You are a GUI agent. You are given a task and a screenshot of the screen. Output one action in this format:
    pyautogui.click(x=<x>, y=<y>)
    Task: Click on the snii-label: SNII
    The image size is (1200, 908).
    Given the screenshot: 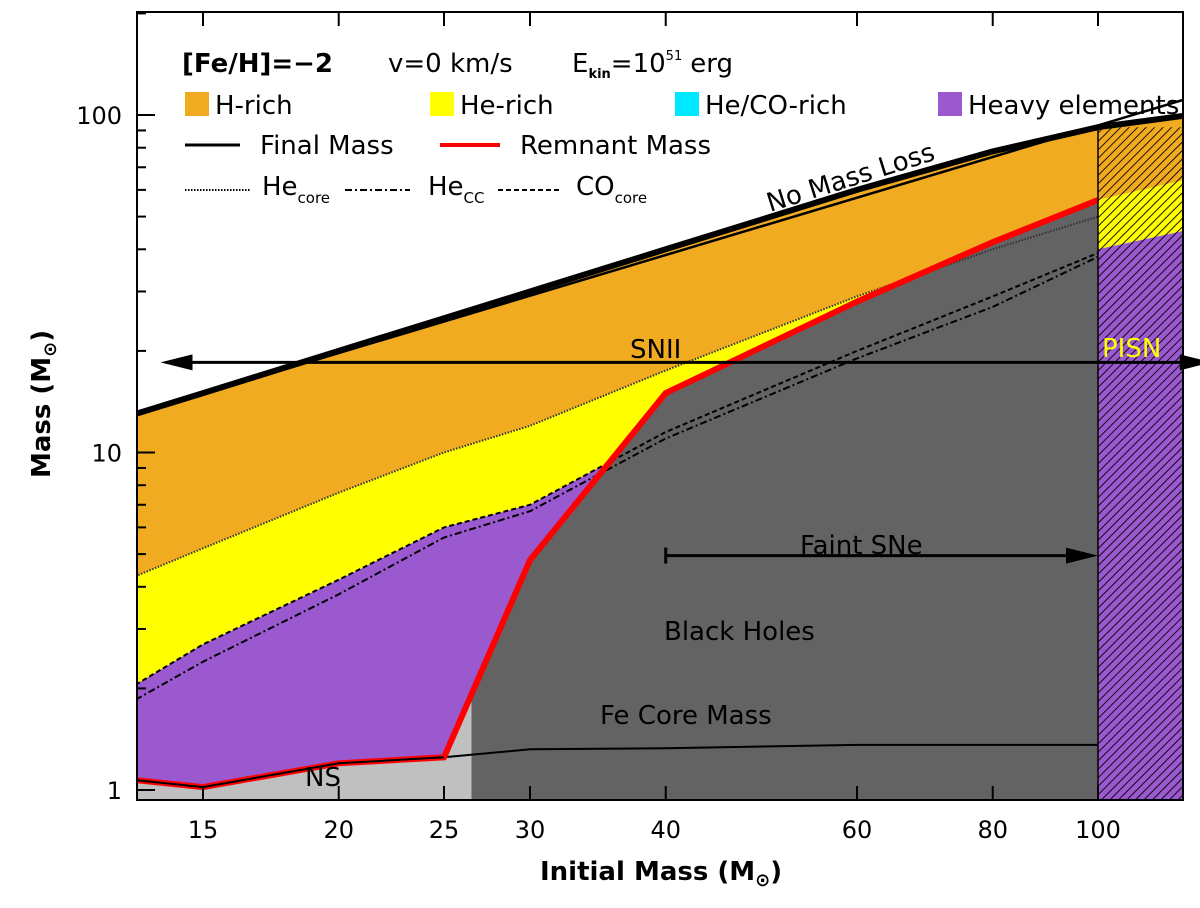 What is the action you would take?
    pyautogui.click(x=655, y=350)
    